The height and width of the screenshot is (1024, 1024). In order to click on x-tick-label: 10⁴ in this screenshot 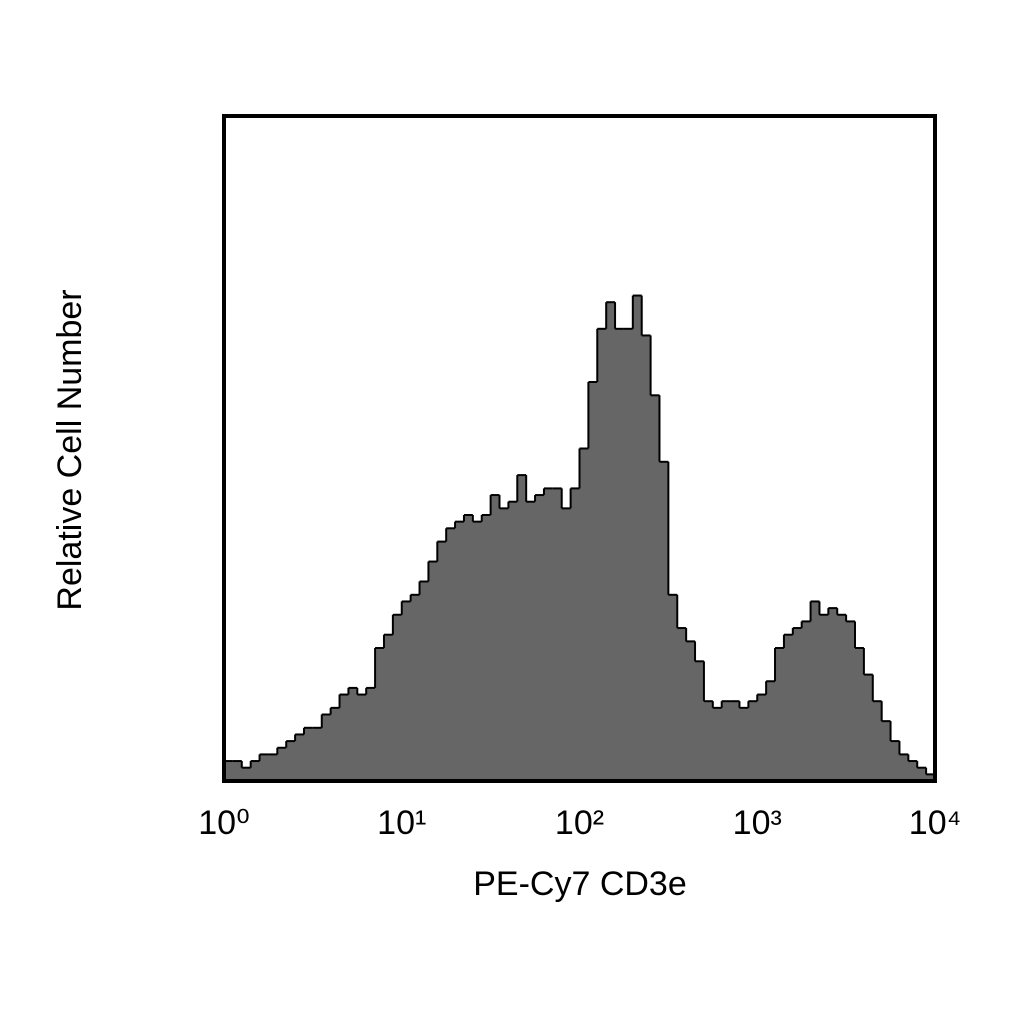, I will do `click(935, 823)`.